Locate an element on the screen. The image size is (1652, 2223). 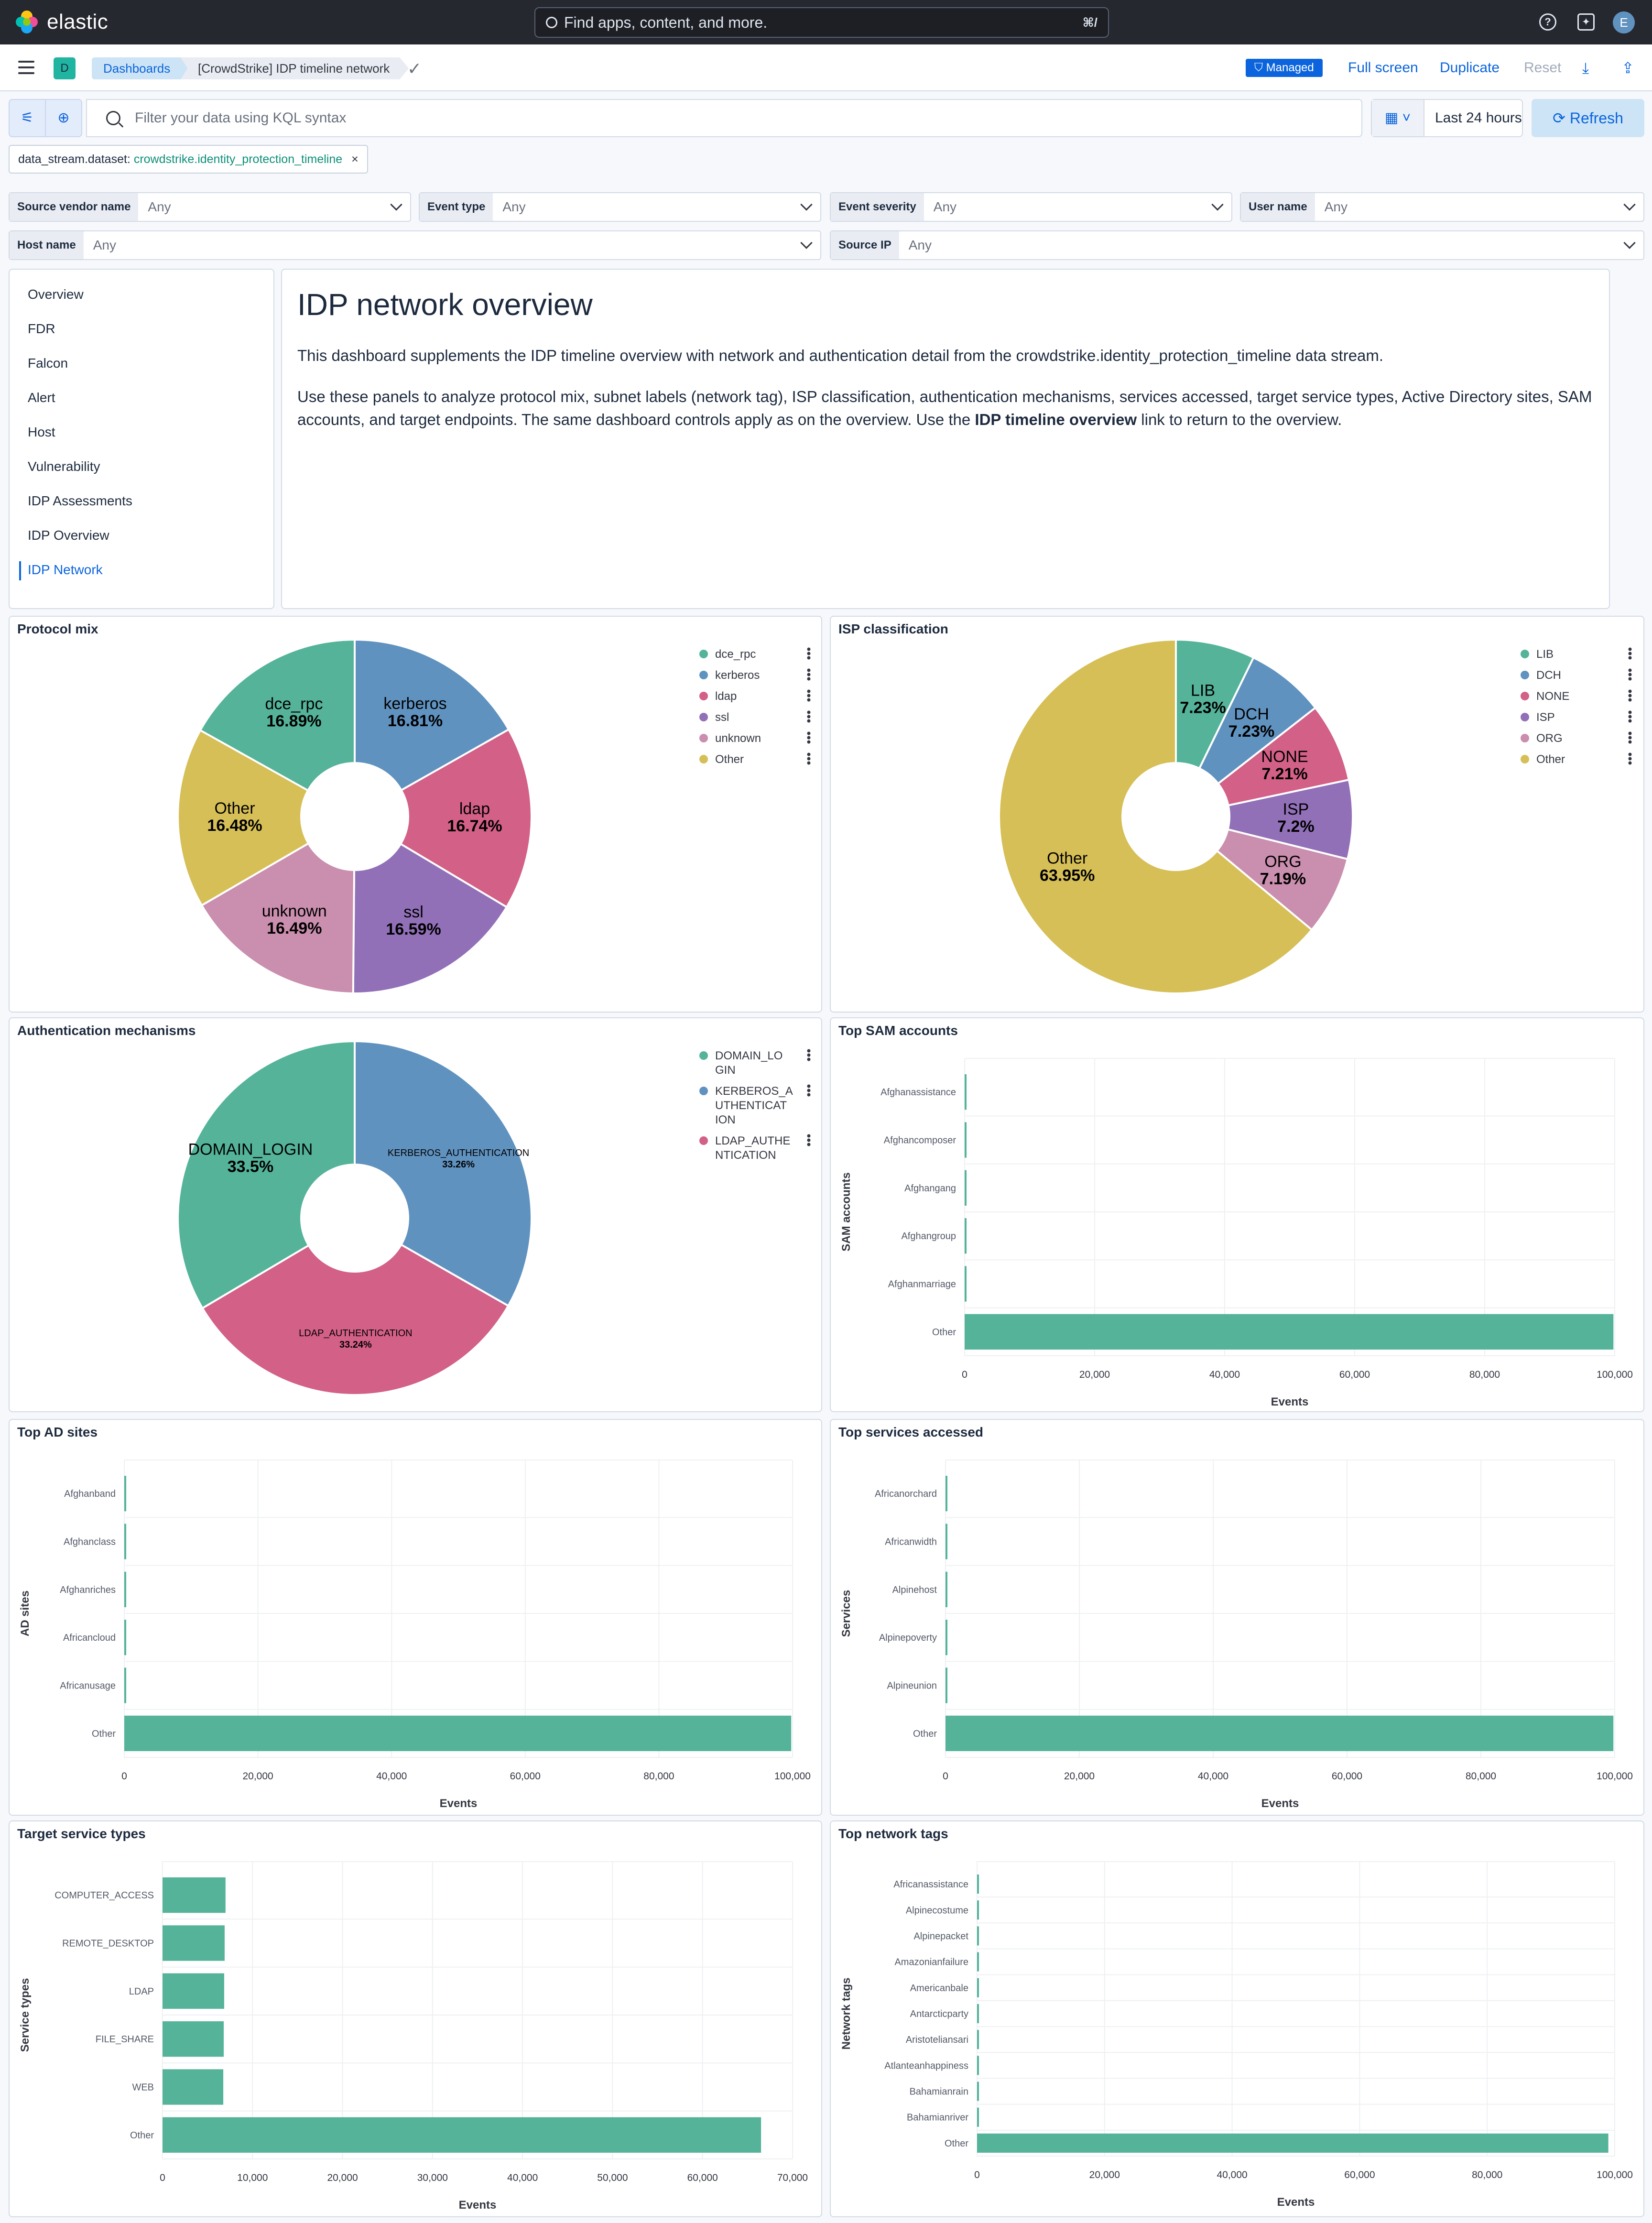
date-picker: ▦ ˅ Last 24 hours is located at coordinates (1447, 118).